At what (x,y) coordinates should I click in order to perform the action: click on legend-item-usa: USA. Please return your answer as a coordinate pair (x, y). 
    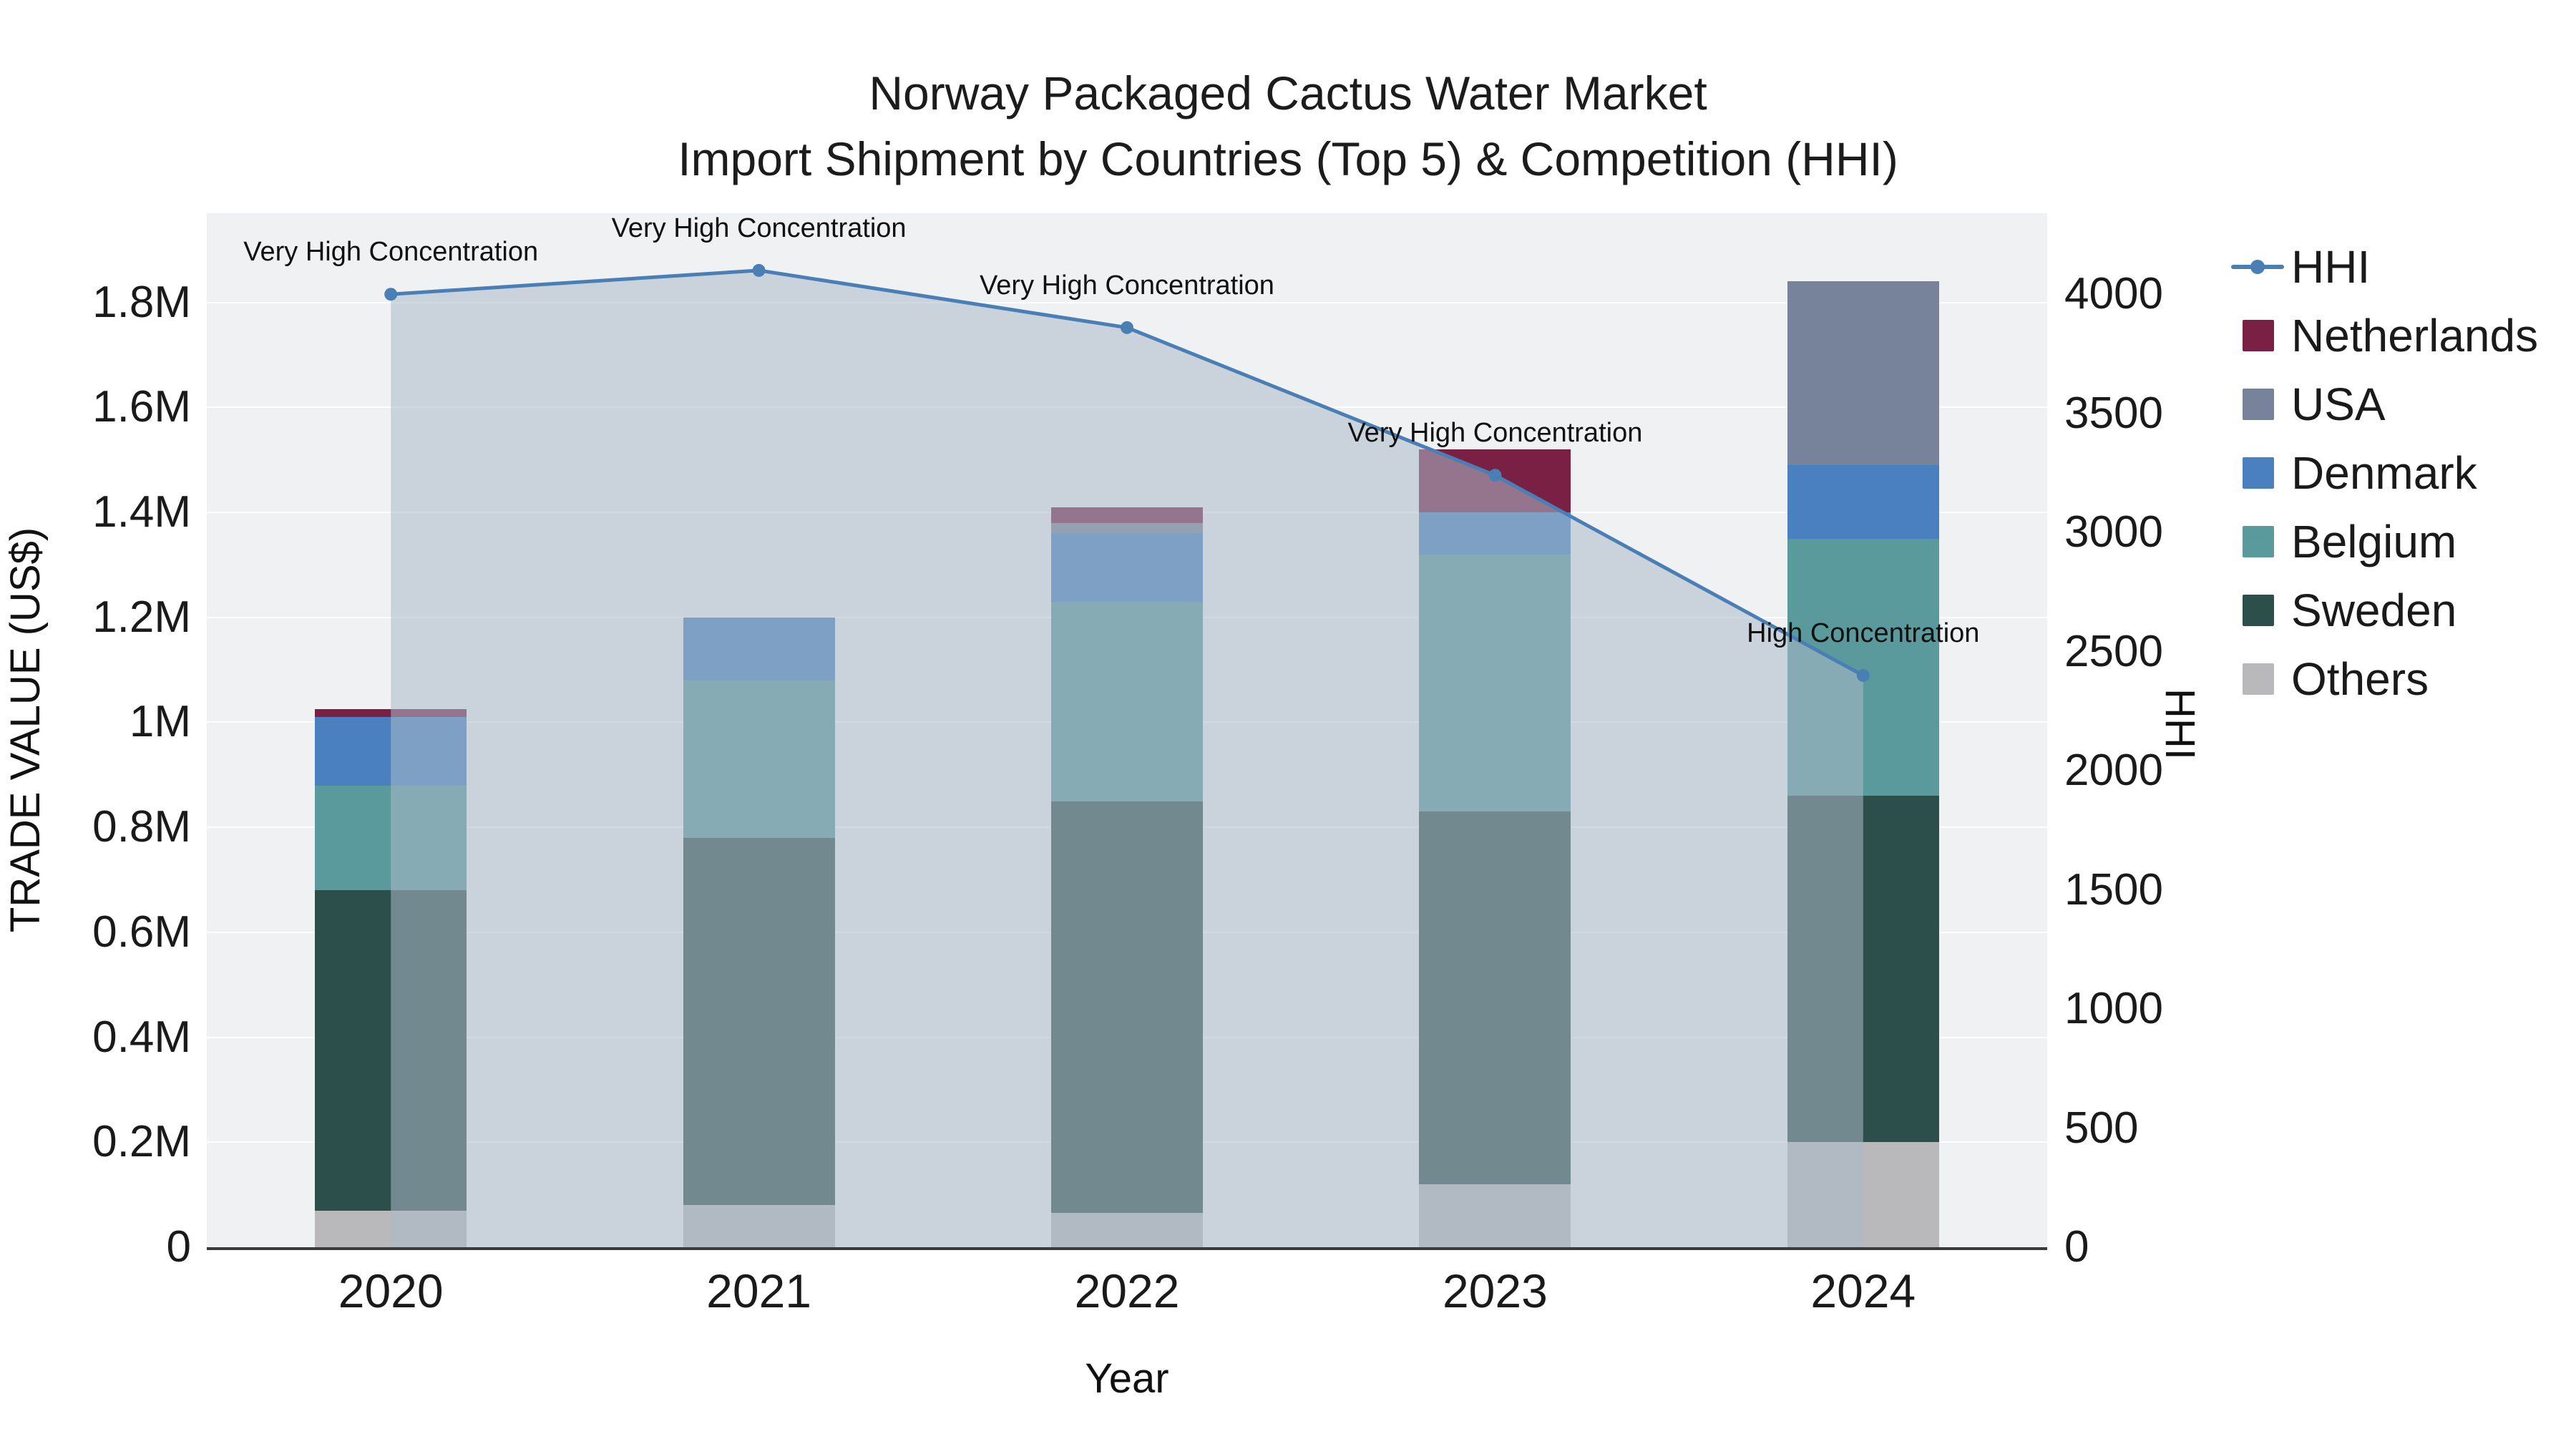
    Looking at the image, I should click on (2384, 404).